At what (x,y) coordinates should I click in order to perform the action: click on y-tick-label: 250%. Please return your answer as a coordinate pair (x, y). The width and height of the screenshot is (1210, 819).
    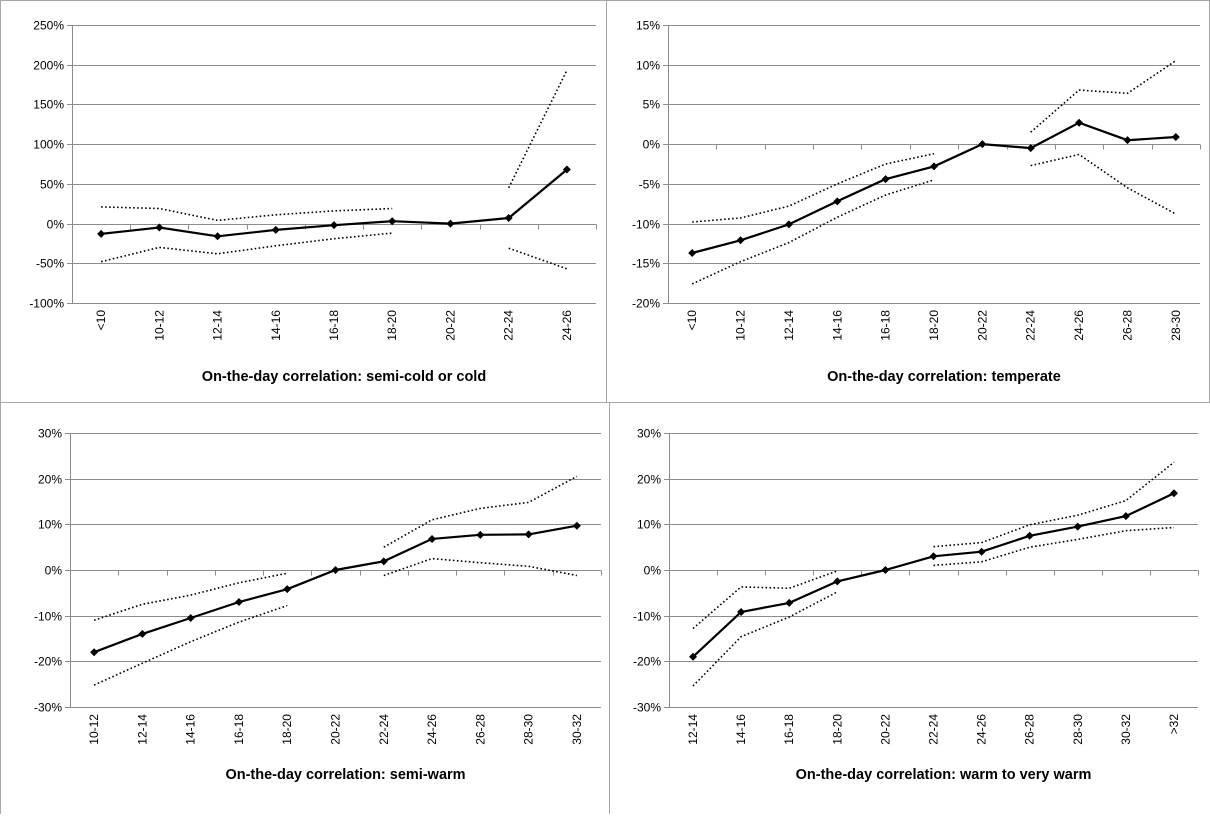
    Looking at the image, I should click on (48, 26).